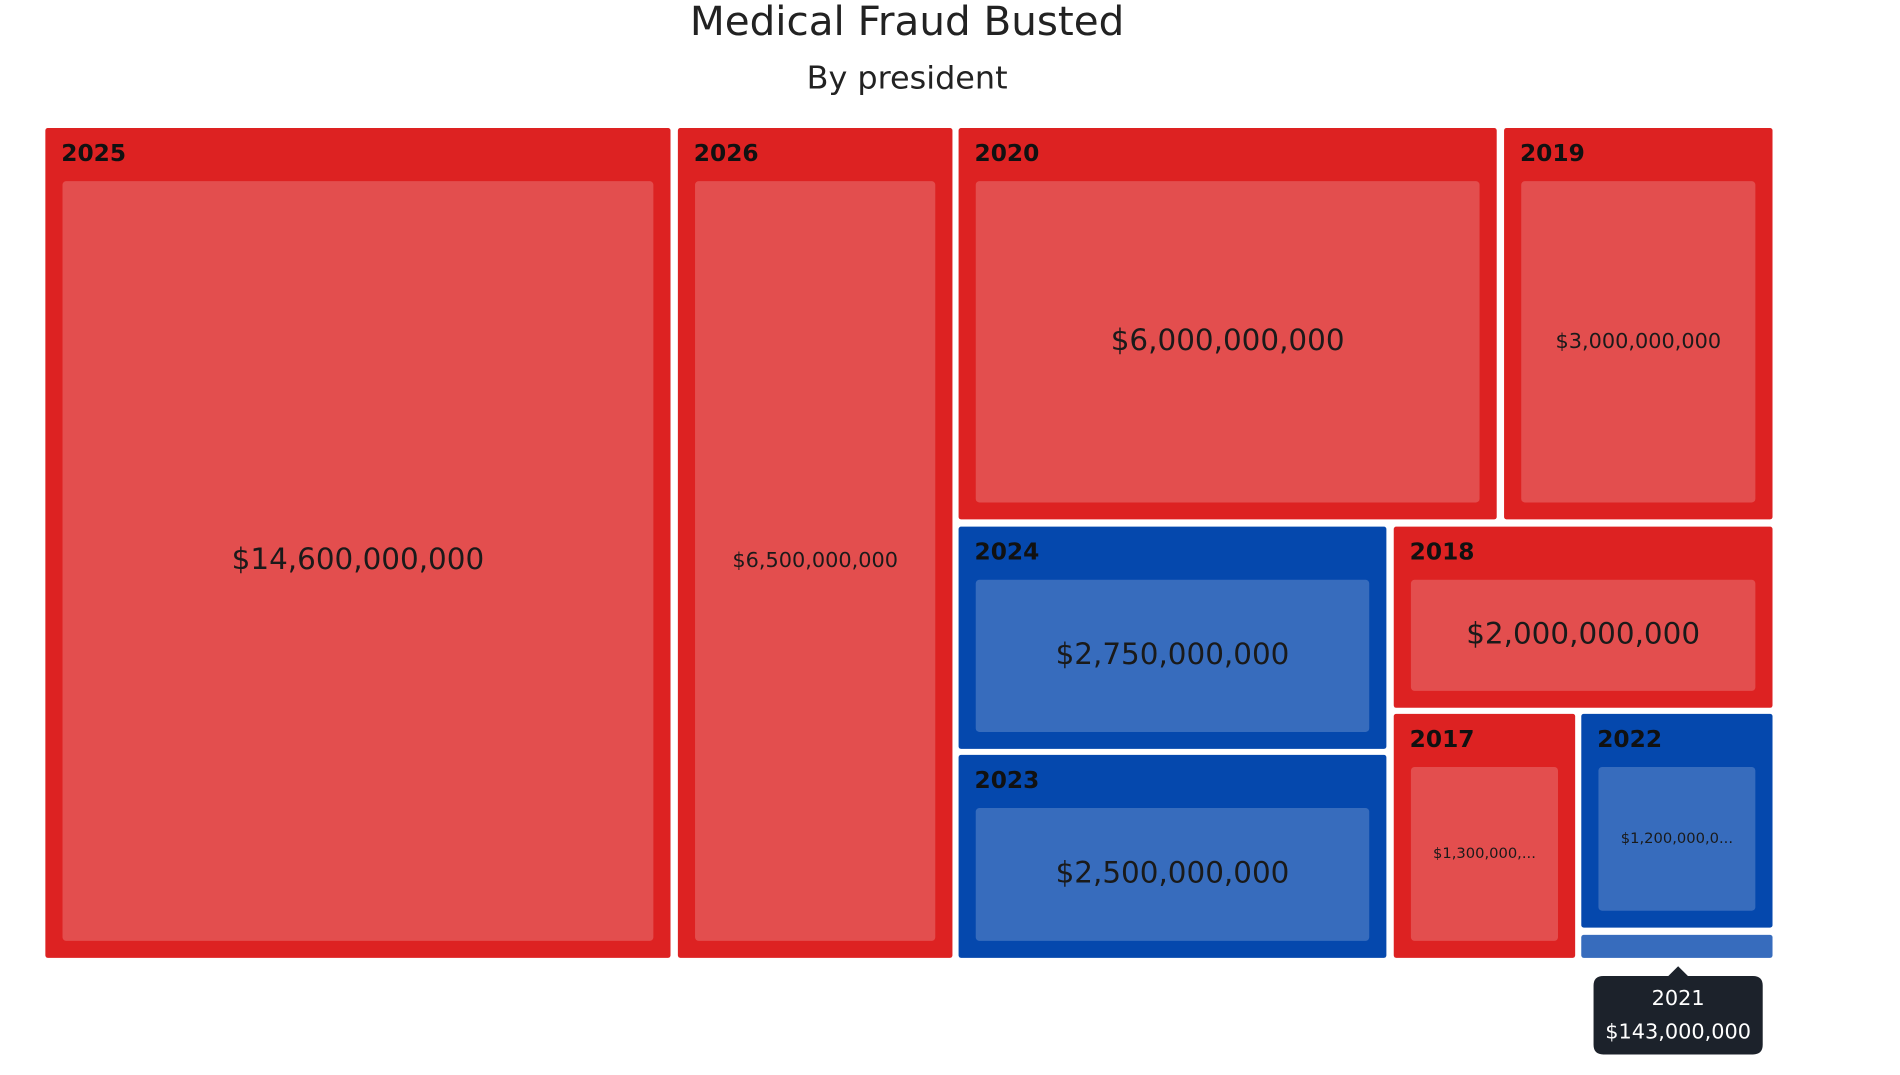 The height and width of the screenshot is (1075, 1900). I want to click on tile-category: 2022, so click(1629, 740).